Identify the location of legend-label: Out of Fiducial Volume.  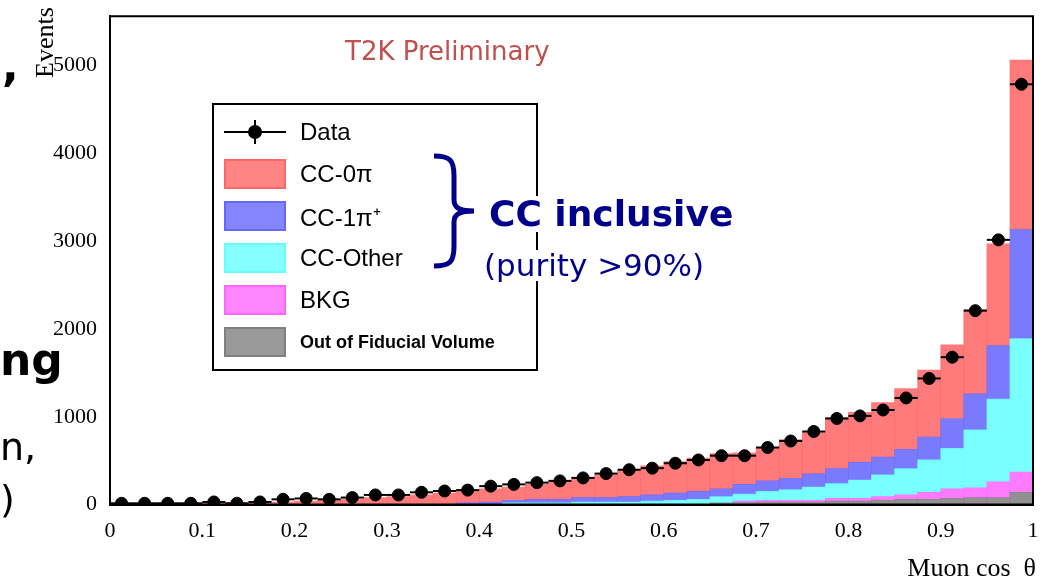
(397, 342).